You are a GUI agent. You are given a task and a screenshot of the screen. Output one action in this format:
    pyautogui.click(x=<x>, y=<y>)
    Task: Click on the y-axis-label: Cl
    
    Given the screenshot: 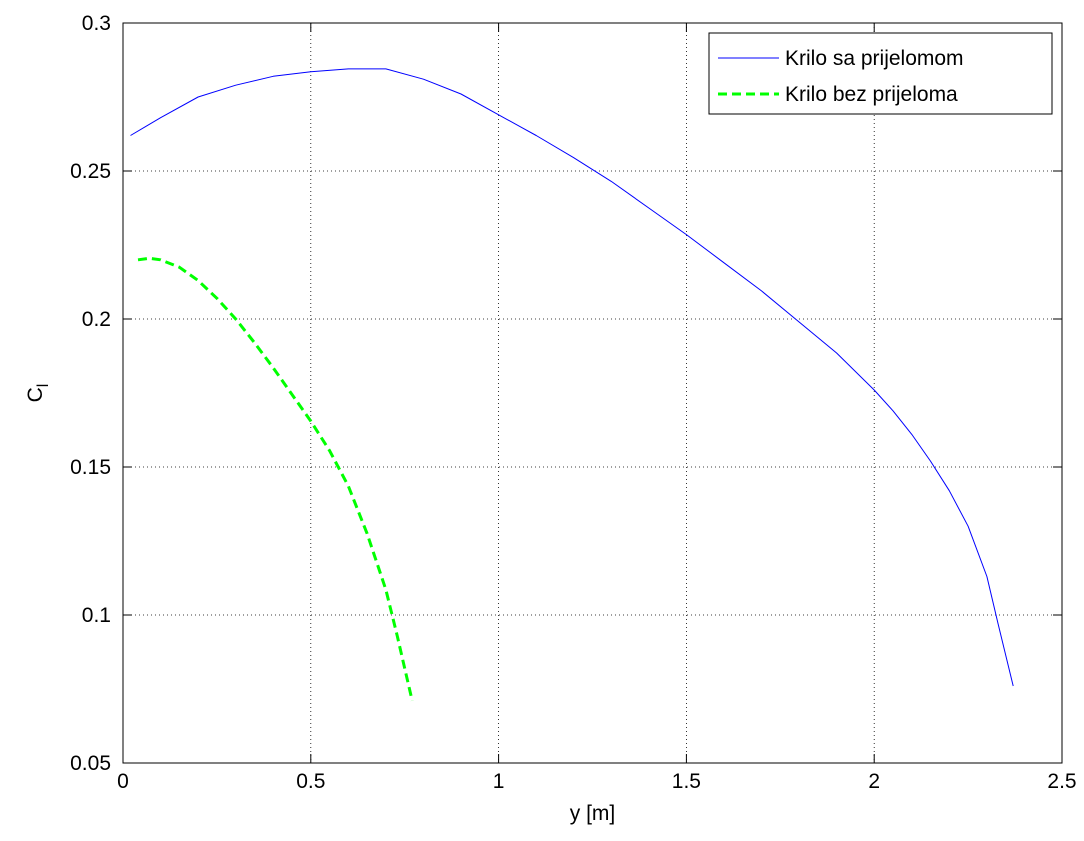 What is the action you would take?
    pyautogui.click(x=38, y=393)
    